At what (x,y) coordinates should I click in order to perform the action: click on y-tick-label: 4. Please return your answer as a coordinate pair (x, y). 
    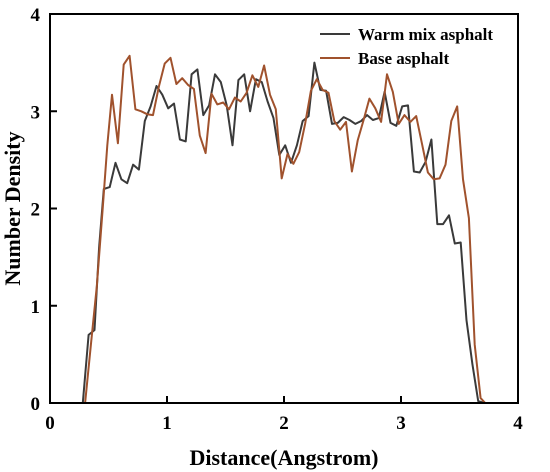
    Looking at the image, I should click on (36, 15).